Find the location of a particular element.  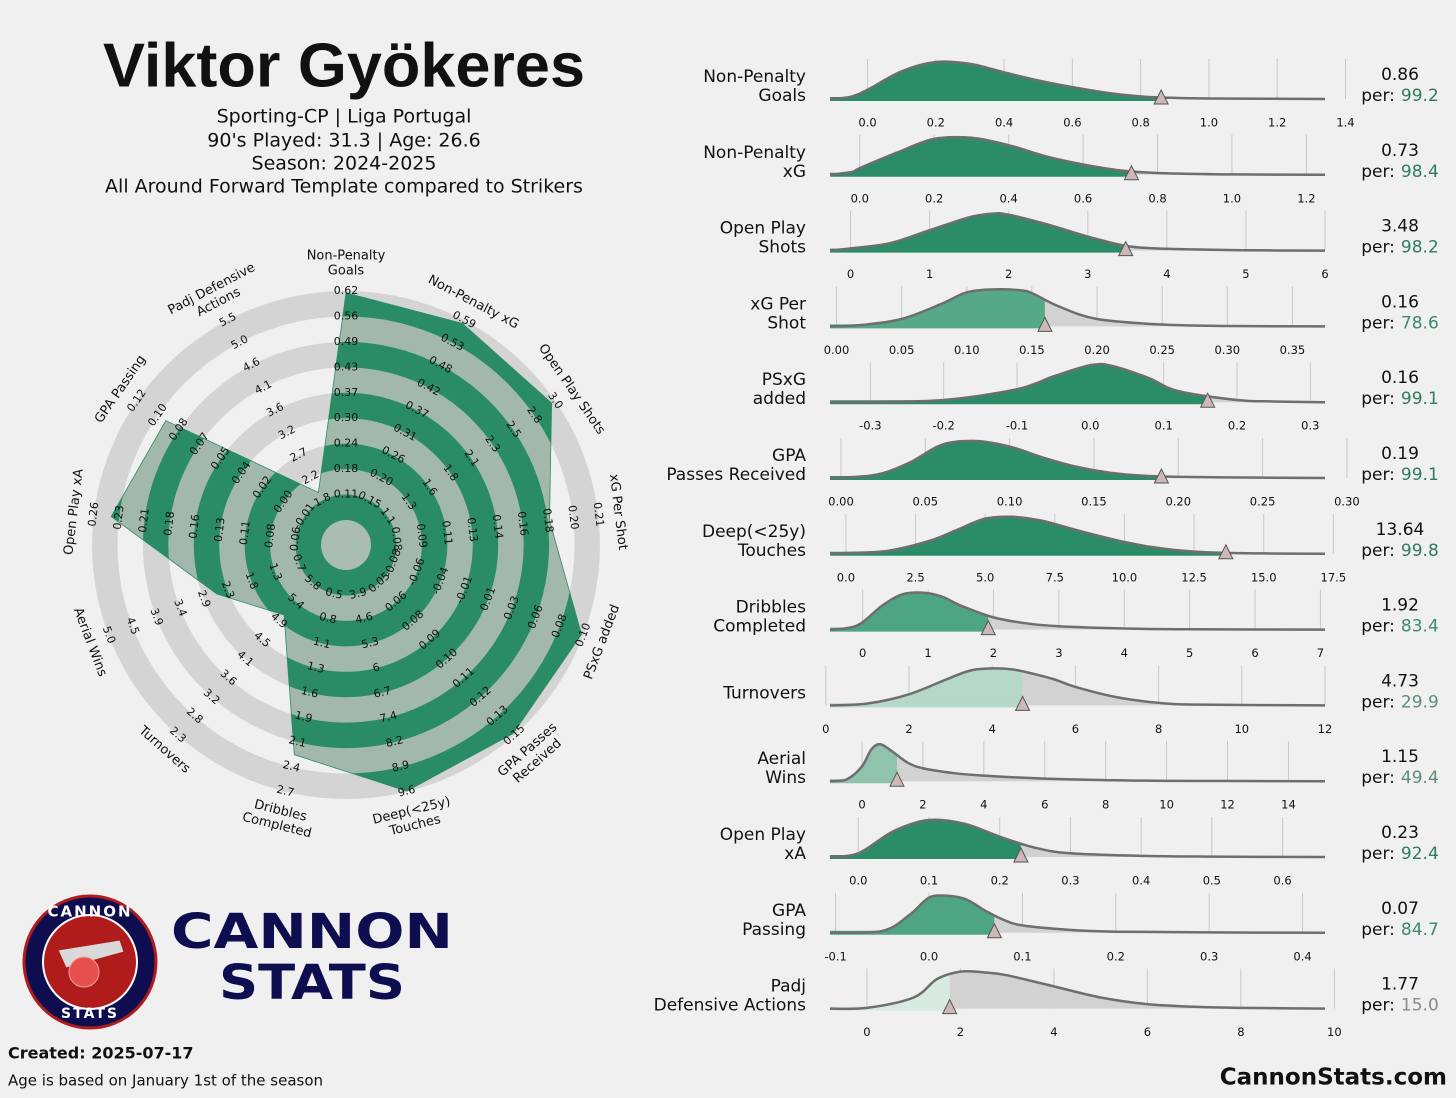

percentile-value: 99.8 is located at coordinates (1420, 551).